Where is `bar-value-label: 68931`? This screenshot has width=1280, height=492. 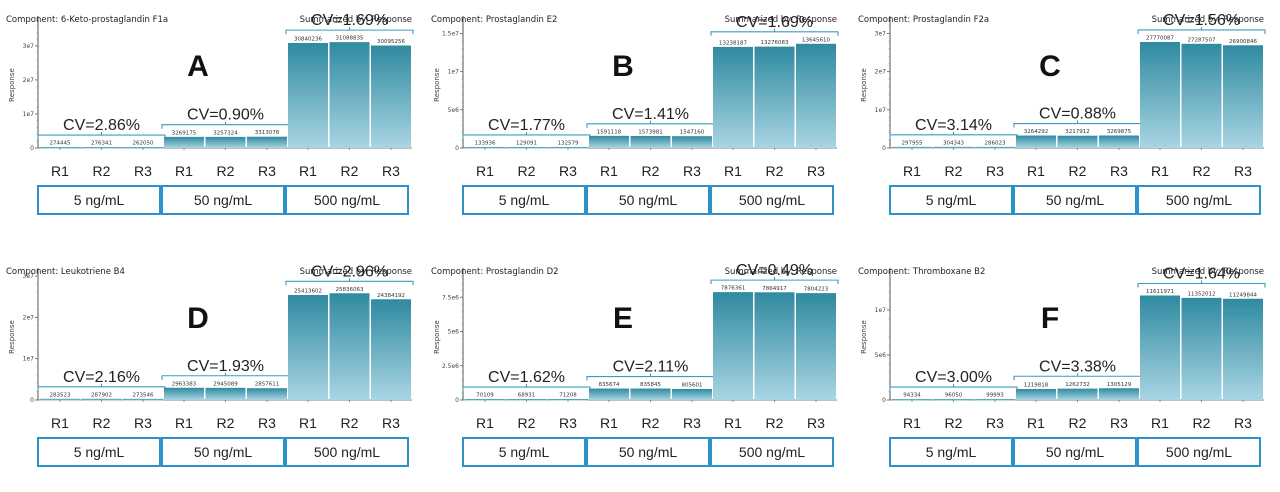 bar-value-label: 68931 is located at coordinates (527, 396).